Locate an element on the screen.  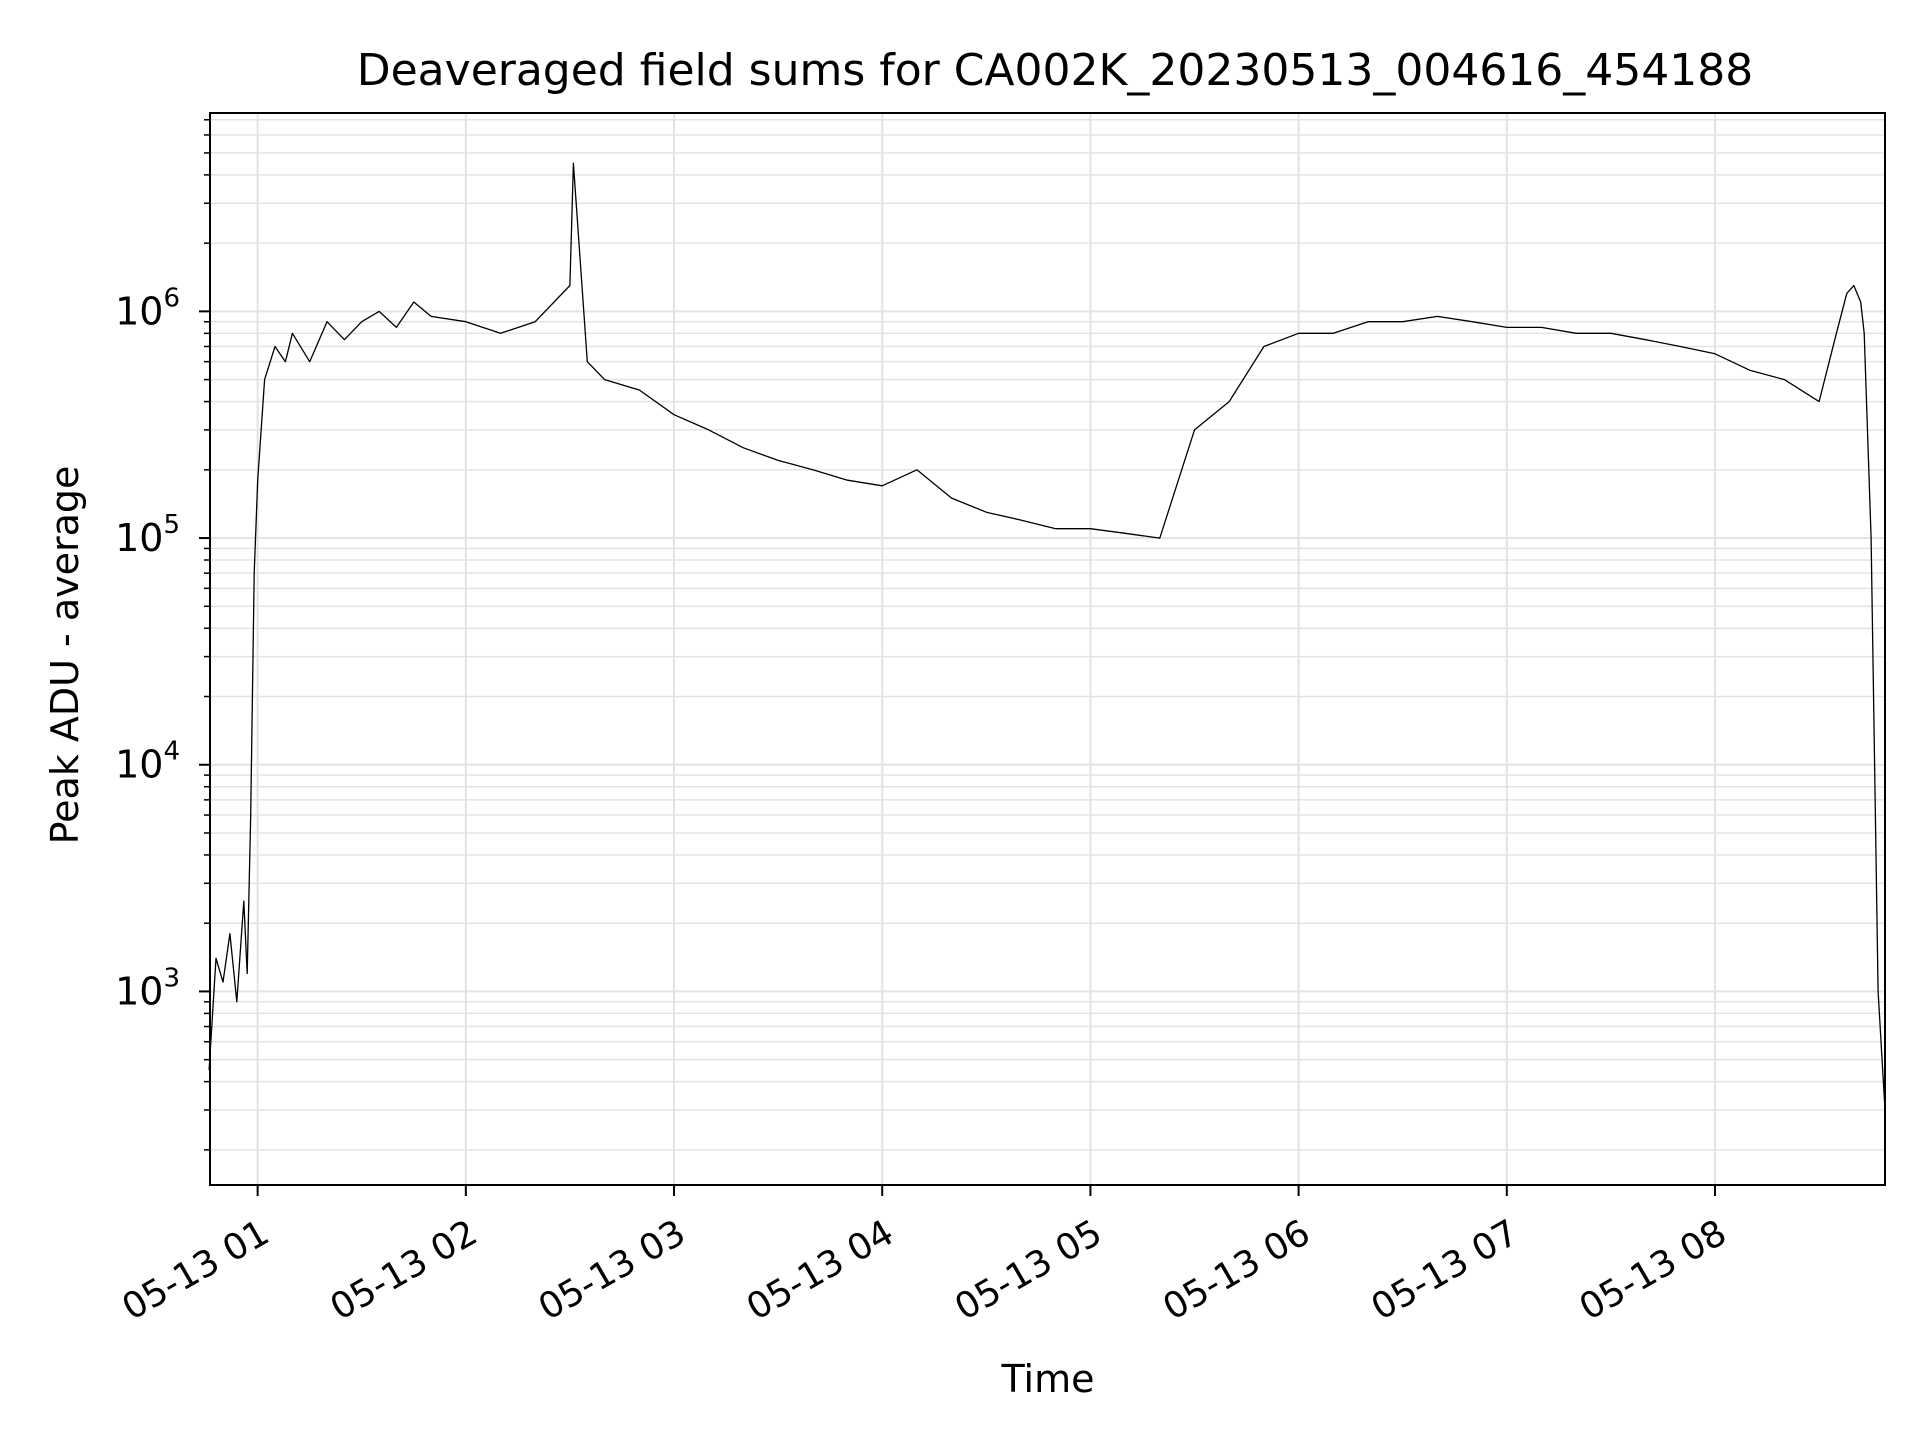
y-tick-exponent: 3 is located at coordinates (171, 978).